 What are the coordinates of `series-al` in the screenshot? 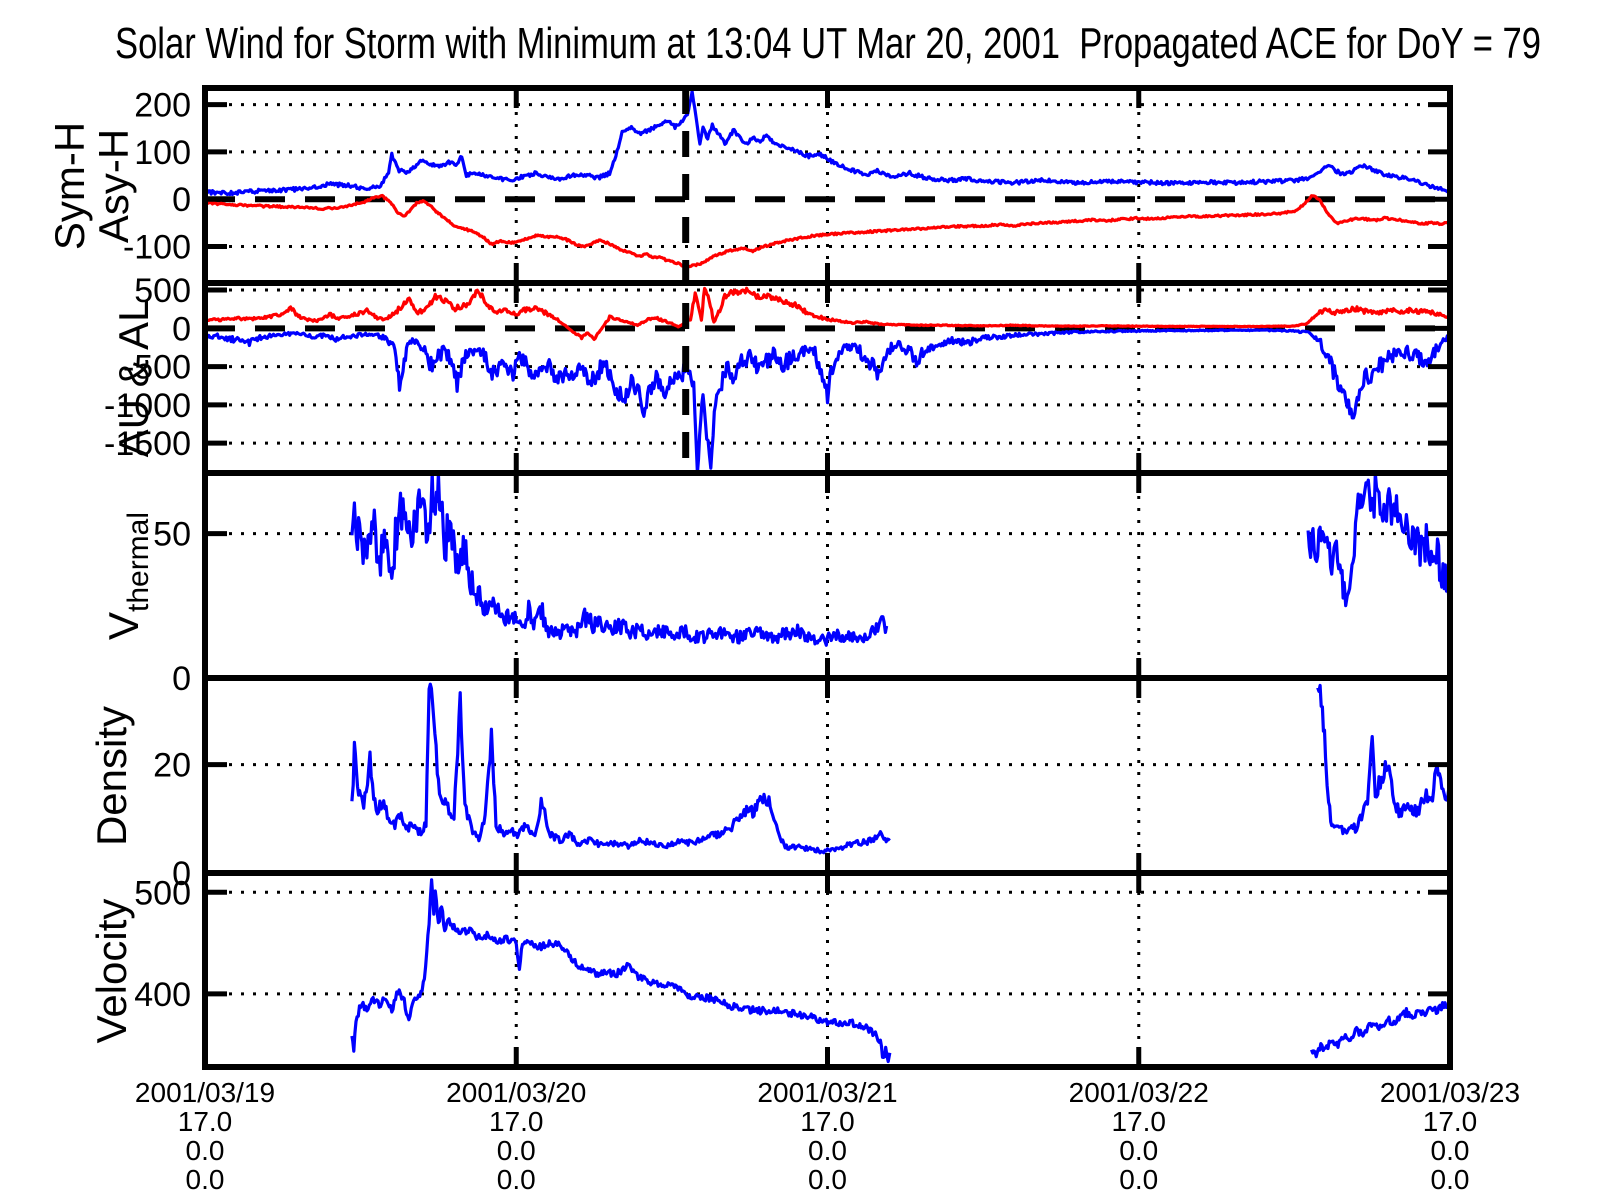 It's located at (827, 400).